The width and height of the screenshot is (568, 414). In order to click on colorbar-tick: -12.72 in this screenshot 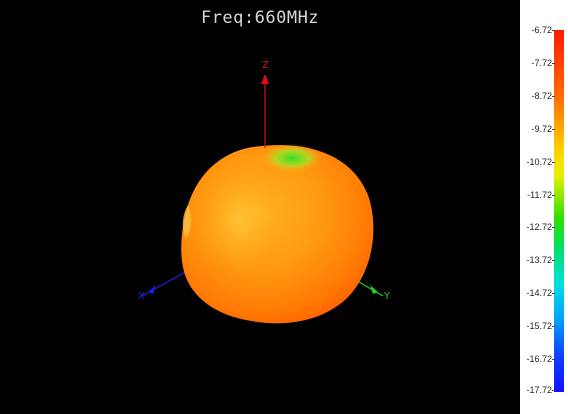, I will do `click(537, 227)`.